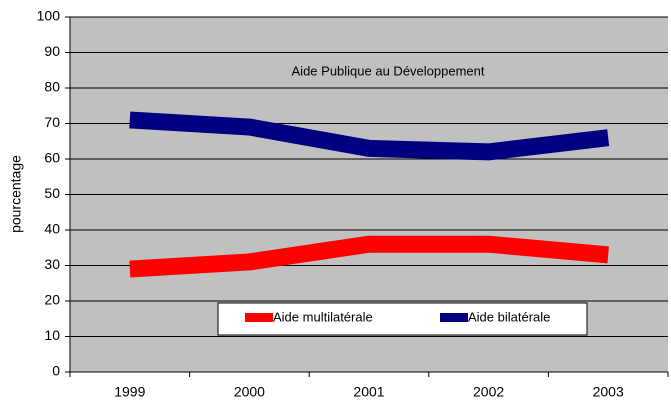  What do you see at coordinates (129, 392) in the screenshot?
I see `x-tick-label: 1999` at bounding box center [129, 392].